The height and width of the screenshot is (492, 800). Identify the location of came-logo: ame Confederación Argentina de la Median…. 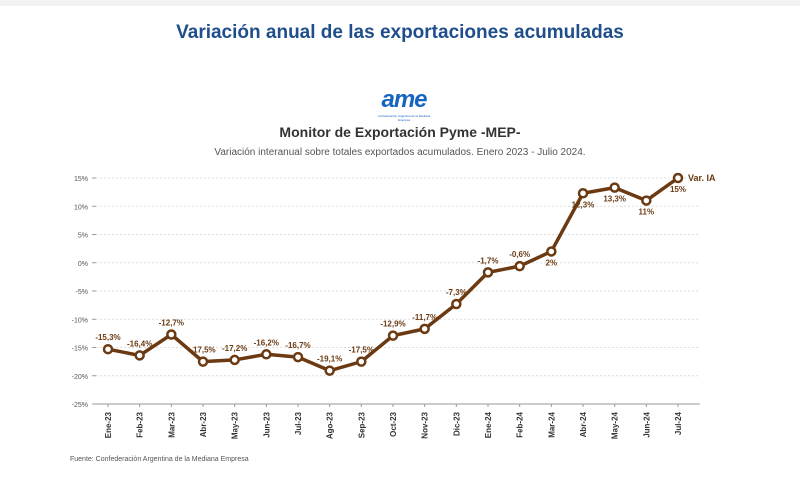
(404, 104).